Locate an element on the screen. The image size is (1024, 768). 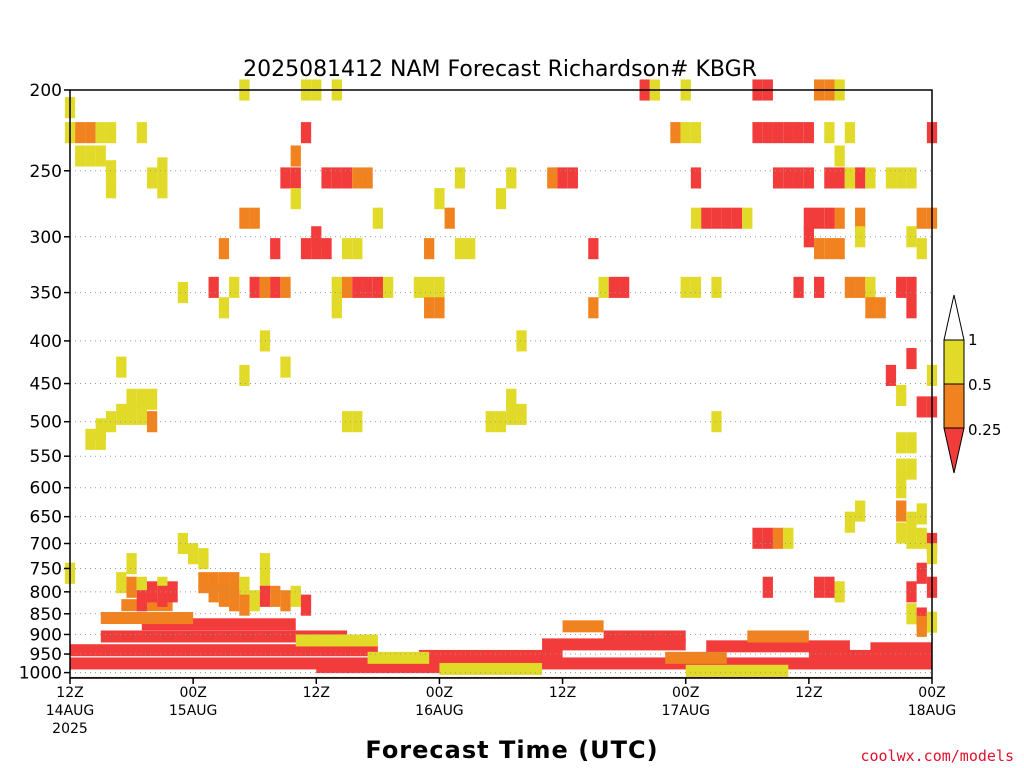
xtick-label-0-2: 14AUG is located at coordinates (70, 711).